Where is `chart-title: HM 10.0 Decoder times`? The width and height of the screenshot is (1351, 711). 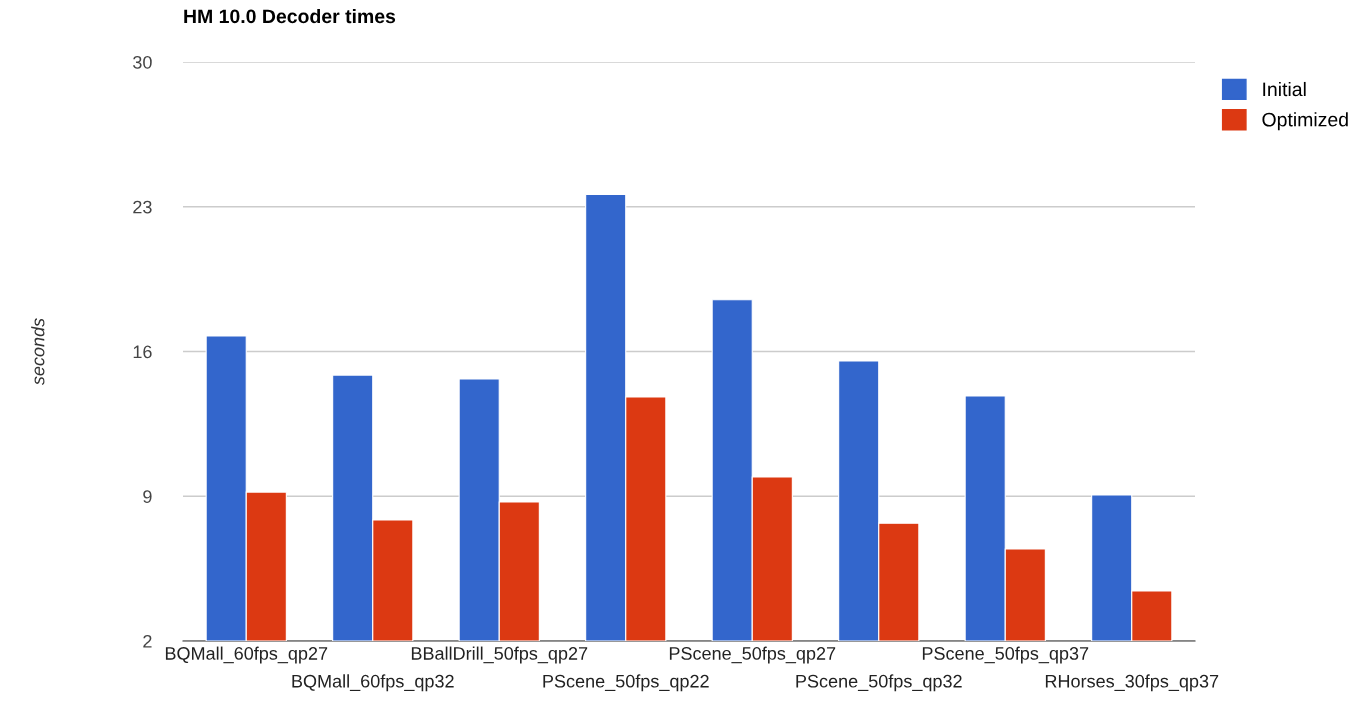
chart-title: HM 10.0 Decoder times is located at coordinates (290, 16).